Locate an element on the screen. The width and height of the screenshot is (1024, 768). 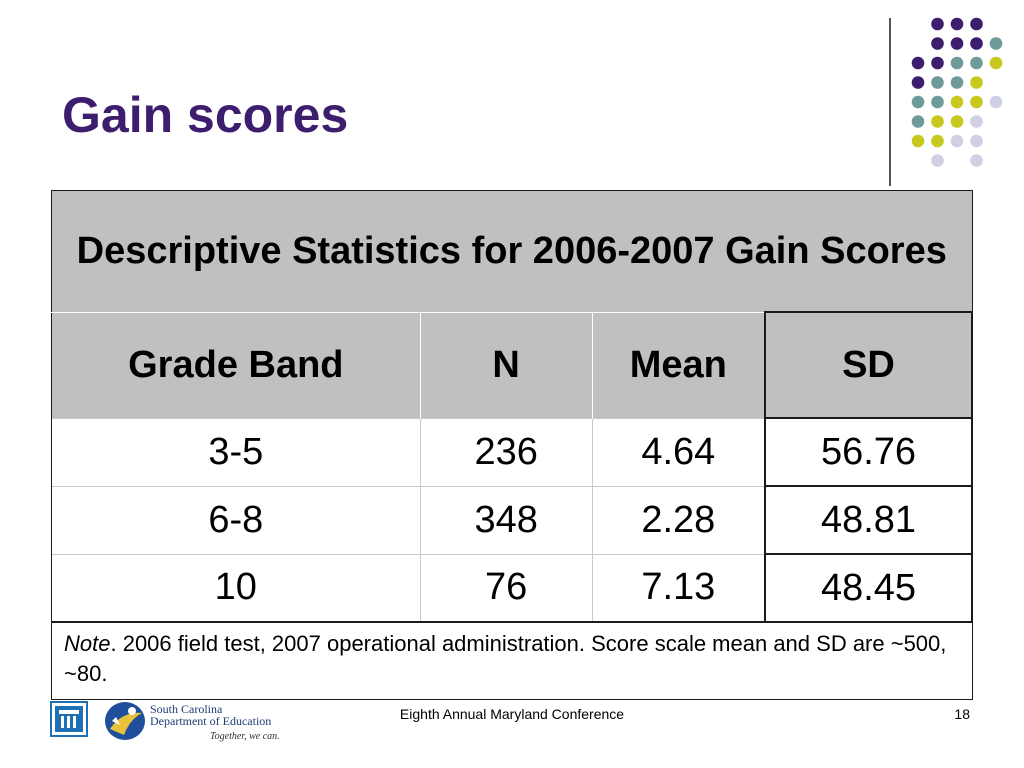
logo-line-department: Department of Education is located at coordinates (211, 721).